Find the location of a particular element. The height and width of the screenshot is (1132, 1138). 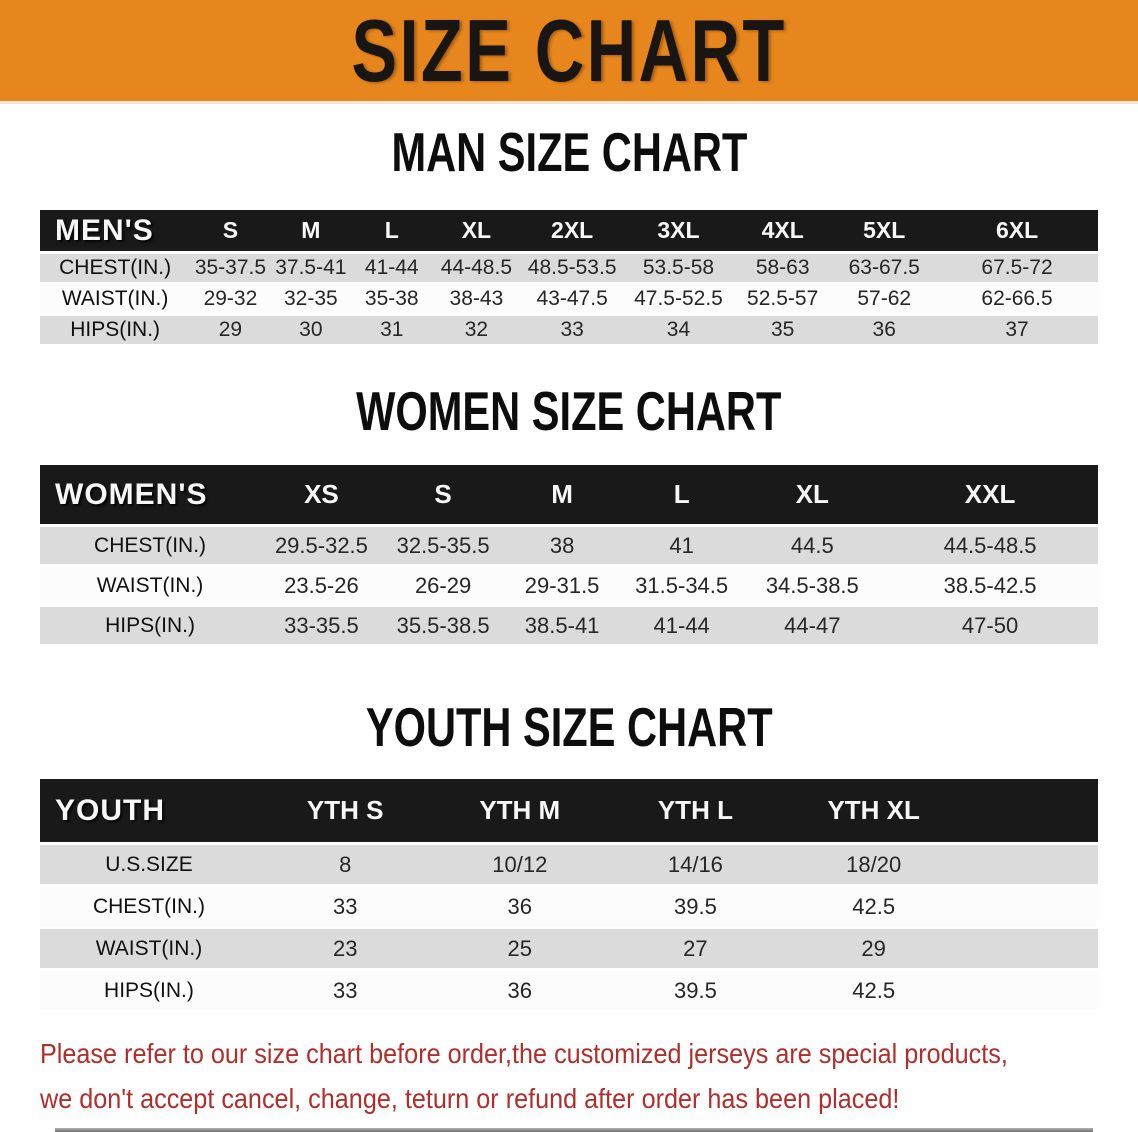

man-section-title-text: MAN SIZE CHART is located at coordinates (569, 153).